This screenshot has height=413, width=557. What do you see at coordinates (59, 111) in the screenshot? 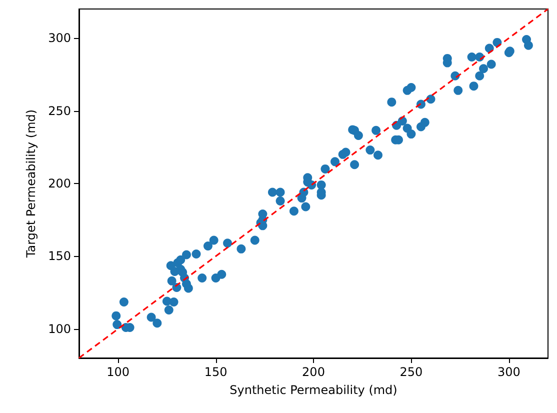
I see `y-tick-label: 250` at bounding box center [59, 111].